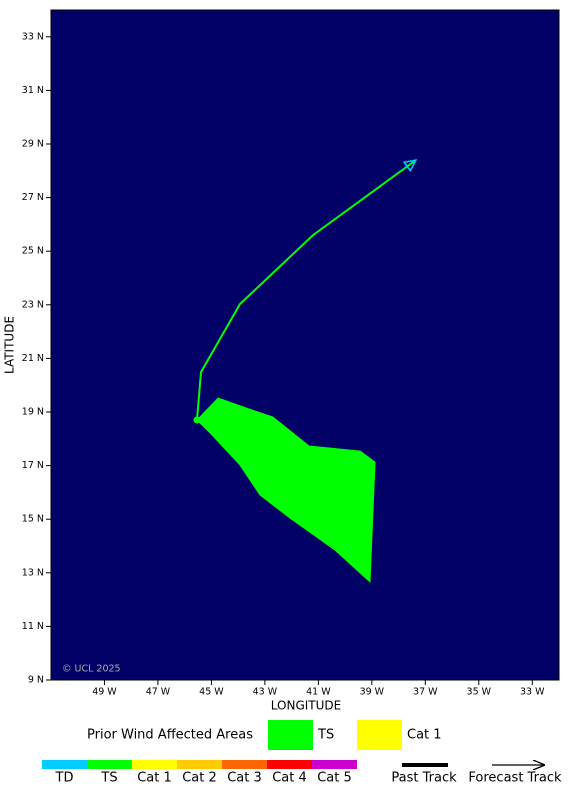 The width and height of the screenshot is (580, 793). Describe the element at coordinates (532, 692) in the screenshot. I see `x-tick-label: 33 W` at that location.